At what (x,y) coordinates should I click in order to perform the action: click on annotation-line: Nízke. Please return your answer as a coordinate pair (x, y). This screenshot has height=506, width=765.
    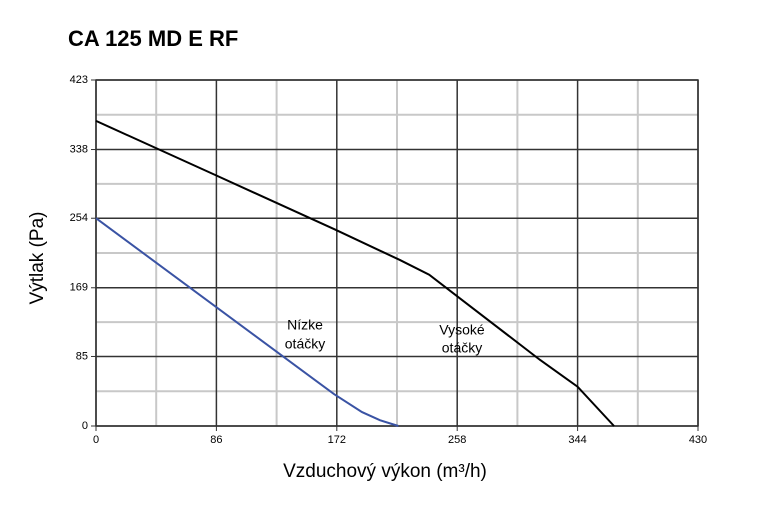
    Looking at the image, I should click on (305, 325).